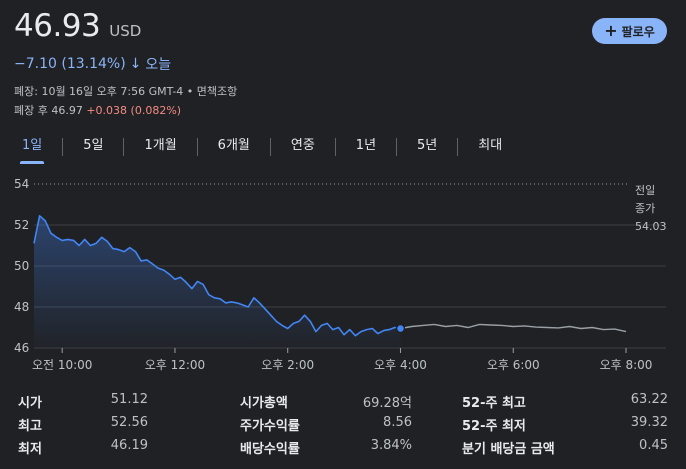 The image size is (686, 469). I want to click on after-hours-info: 폐장 후 46.97 +0.038 (0.082%), so click(97, 110).